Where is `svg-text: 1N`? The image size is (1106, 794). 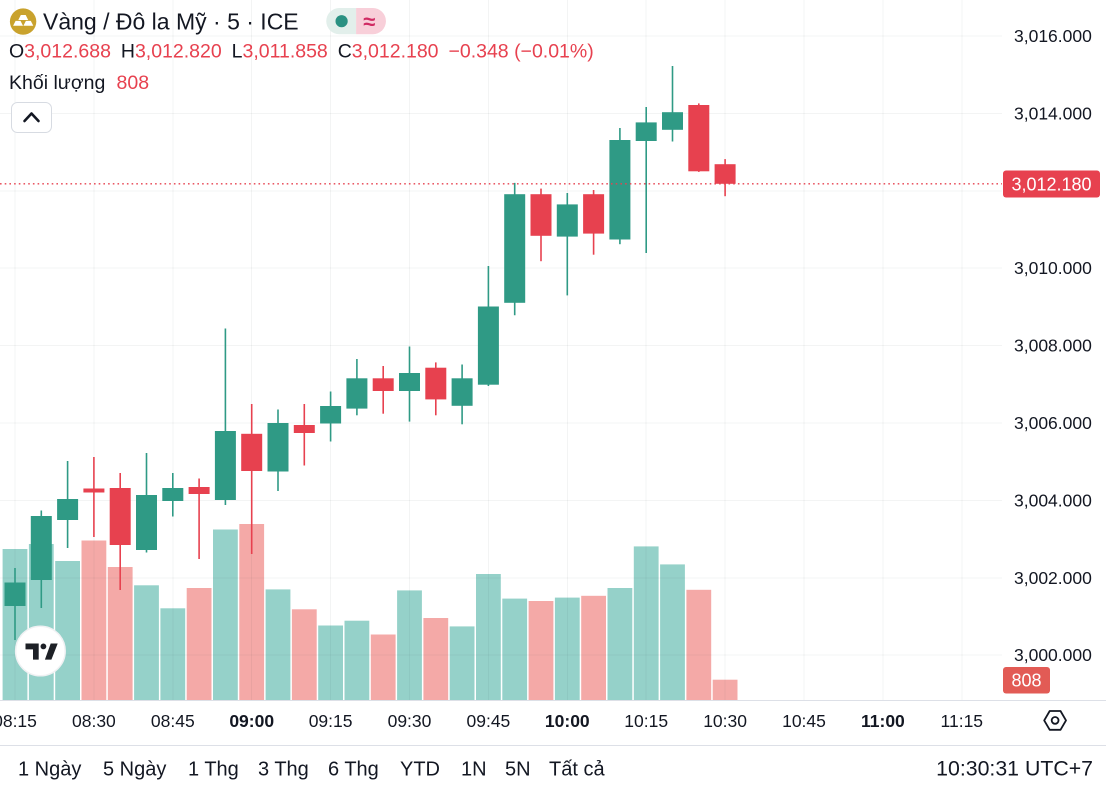 svg-text: 1N is located at coordinates (474, 770).